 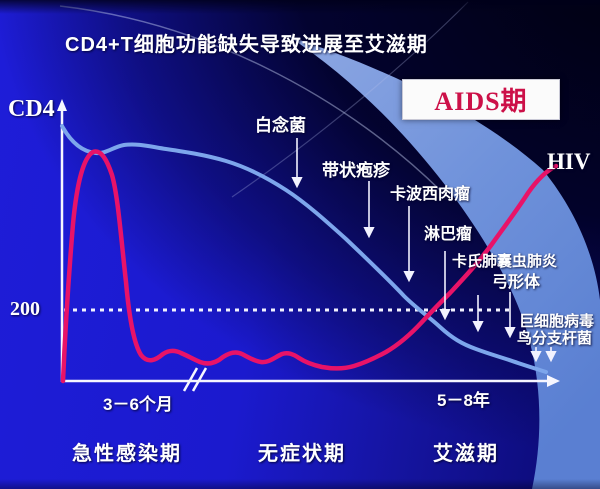 What do you see at coordinates (62, 105) in the screenshot?
I see `y-axis-arrowhead-icon` at bounding box center [62, 105].